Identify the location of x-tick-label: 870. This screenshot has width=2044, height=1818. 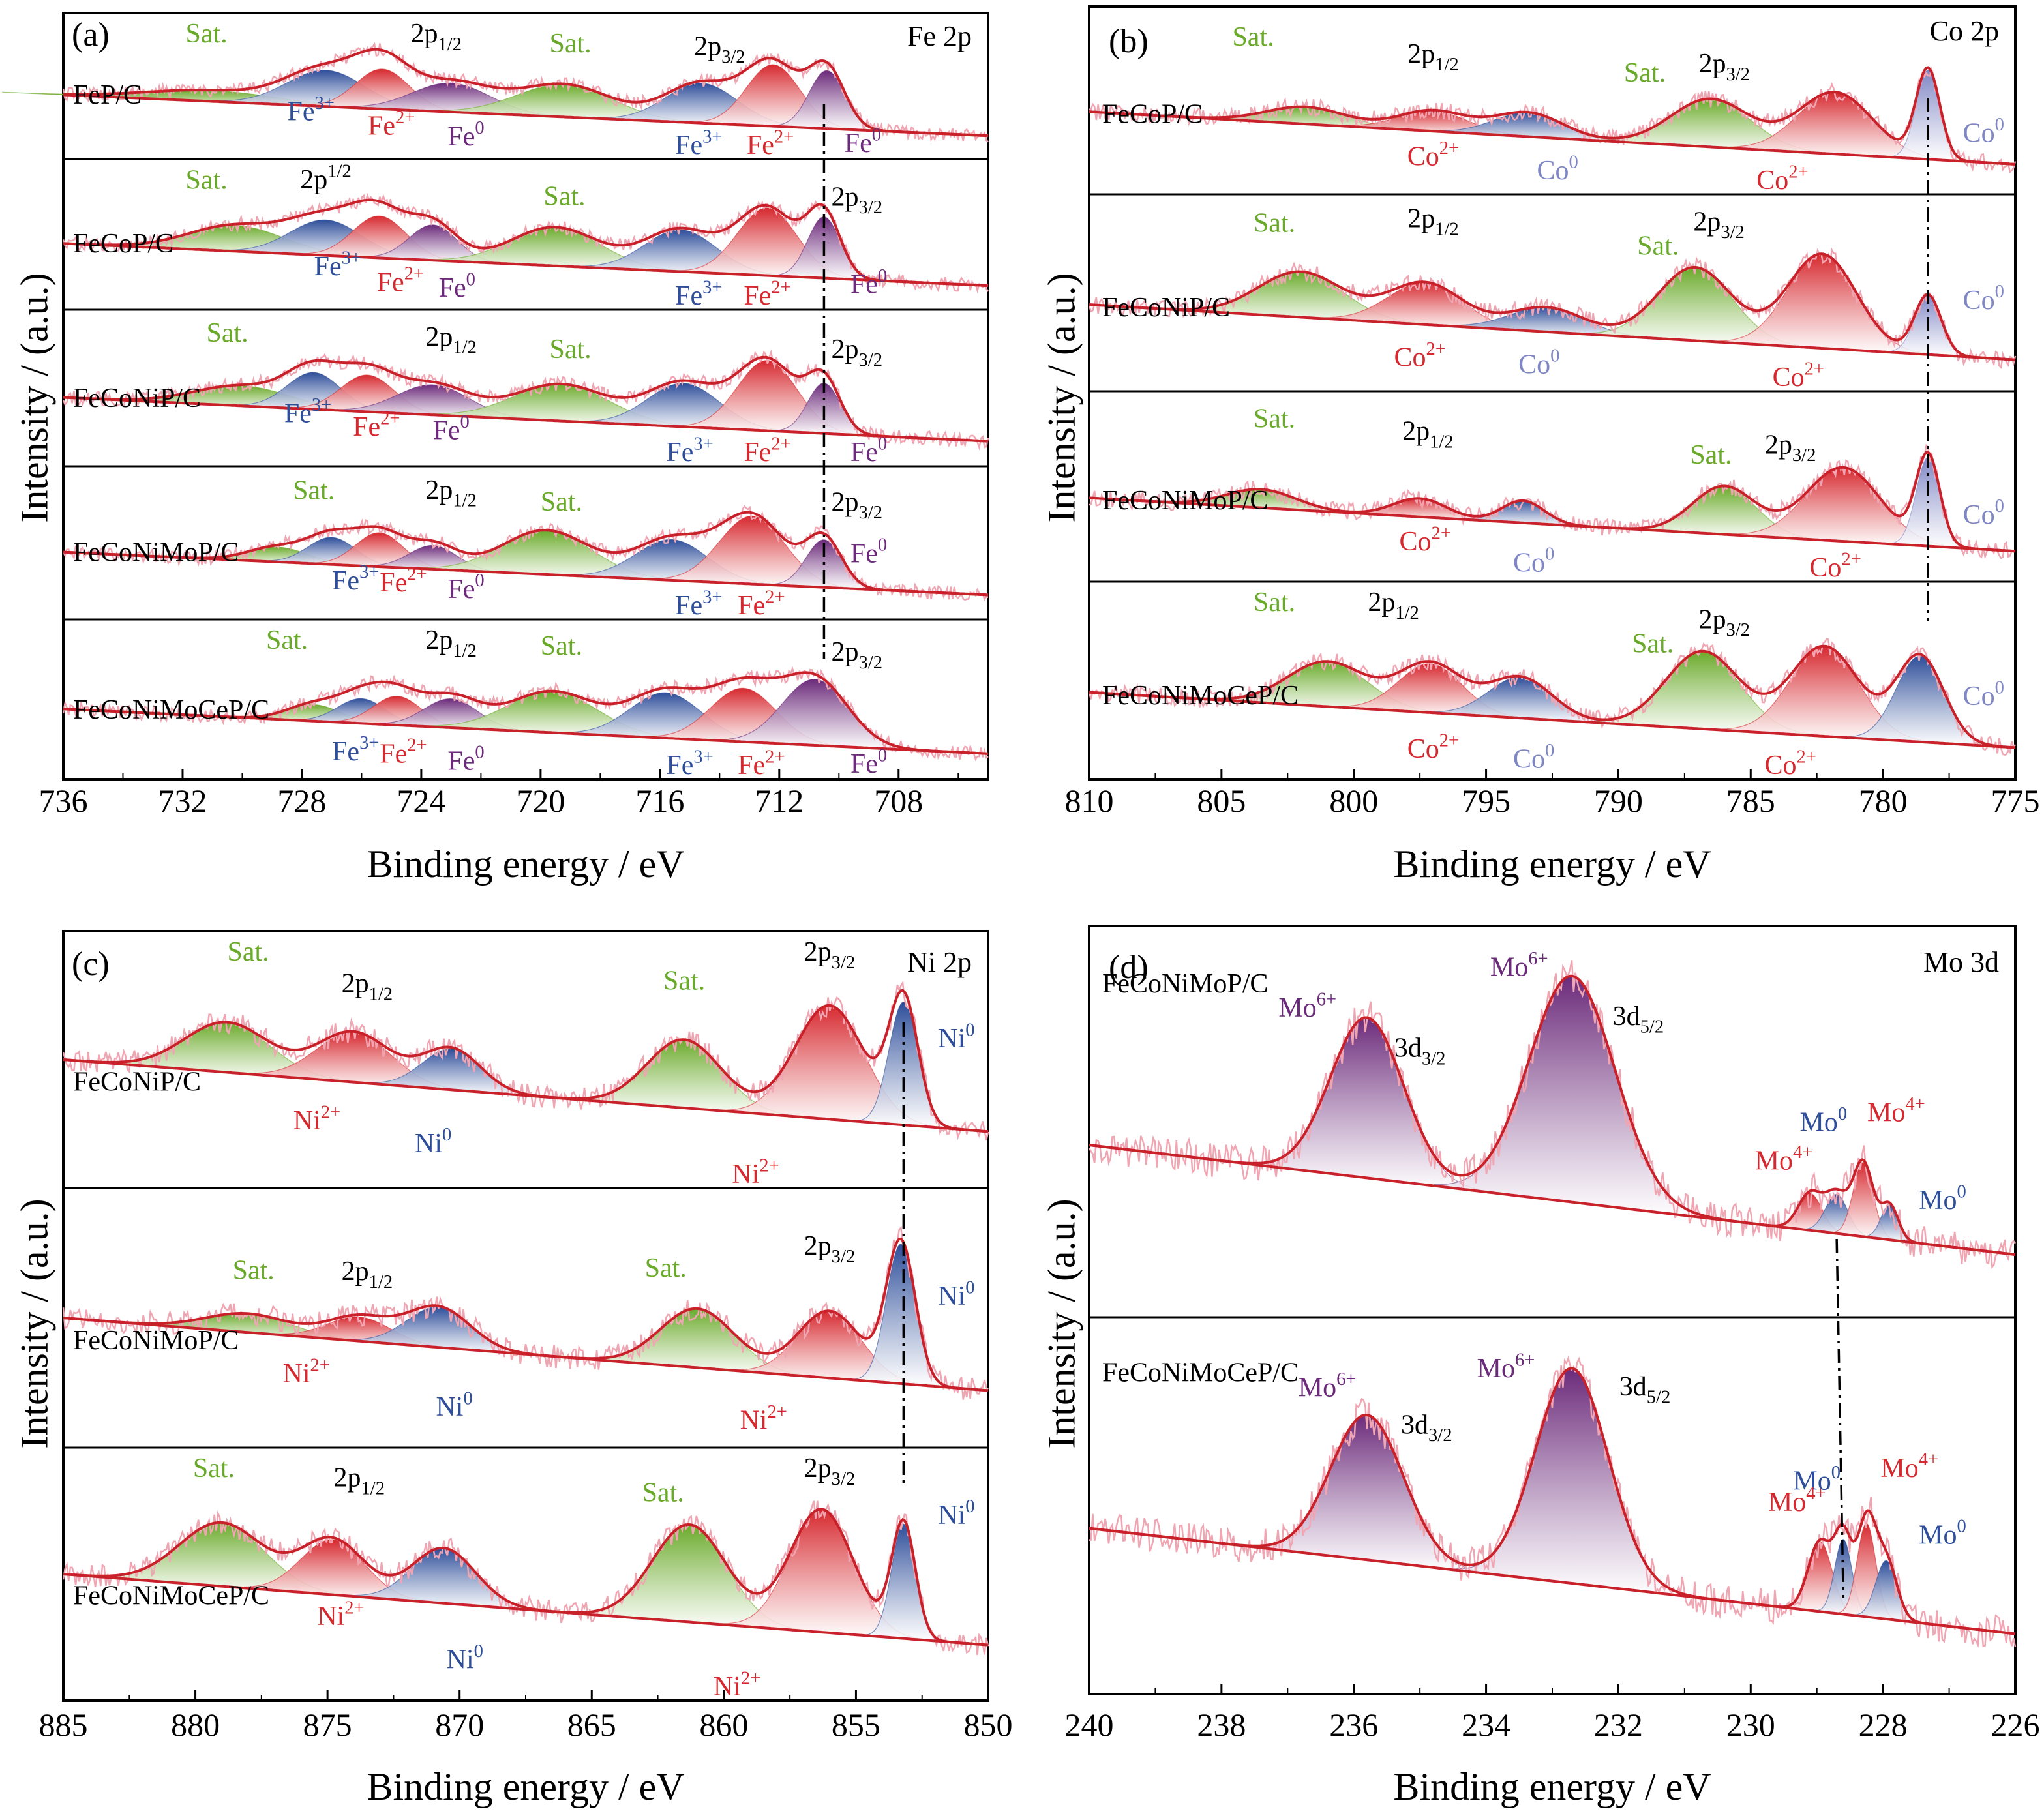
(459, 1725).